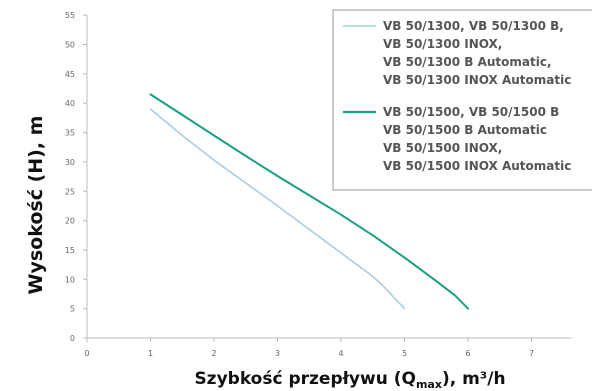 The width and height of the screenshot is (592, 391). I want to click on x-axis-title-subscript: max, so click(429, 384).